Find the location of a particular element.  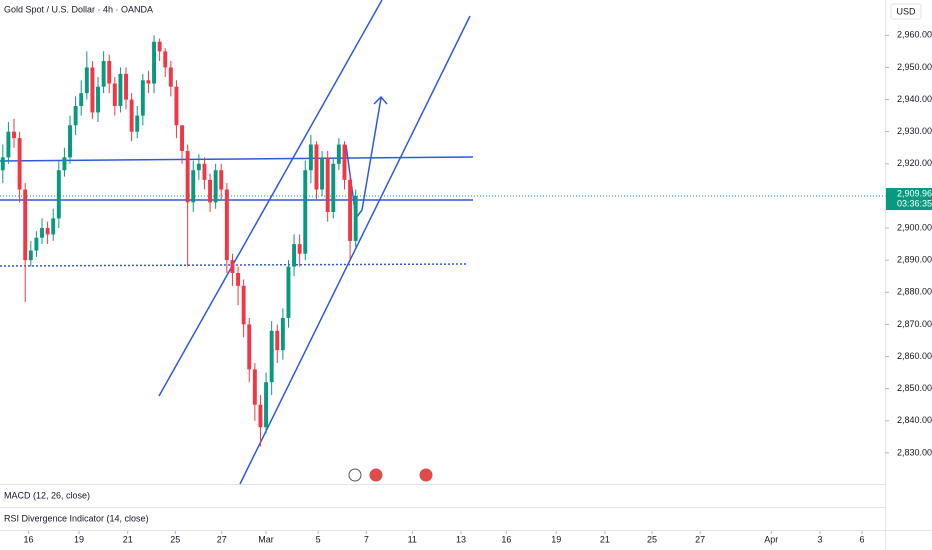

x-tick-label: 7 is located at coordinates (366, 539).